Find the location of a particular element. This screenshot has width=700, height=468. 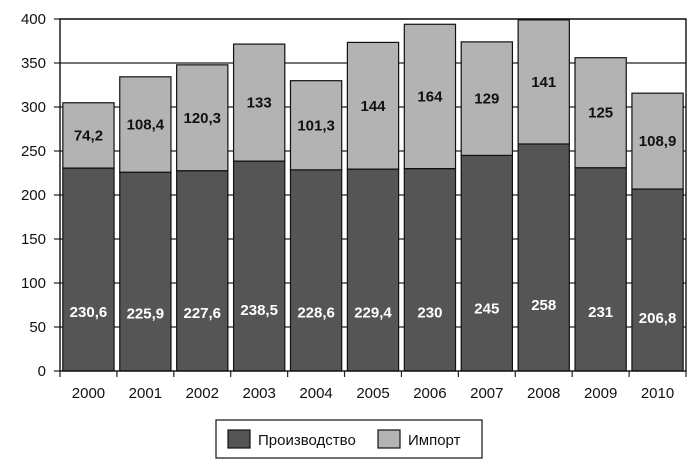

data-label-import: 74,2 is located at coordinates (88, 135).